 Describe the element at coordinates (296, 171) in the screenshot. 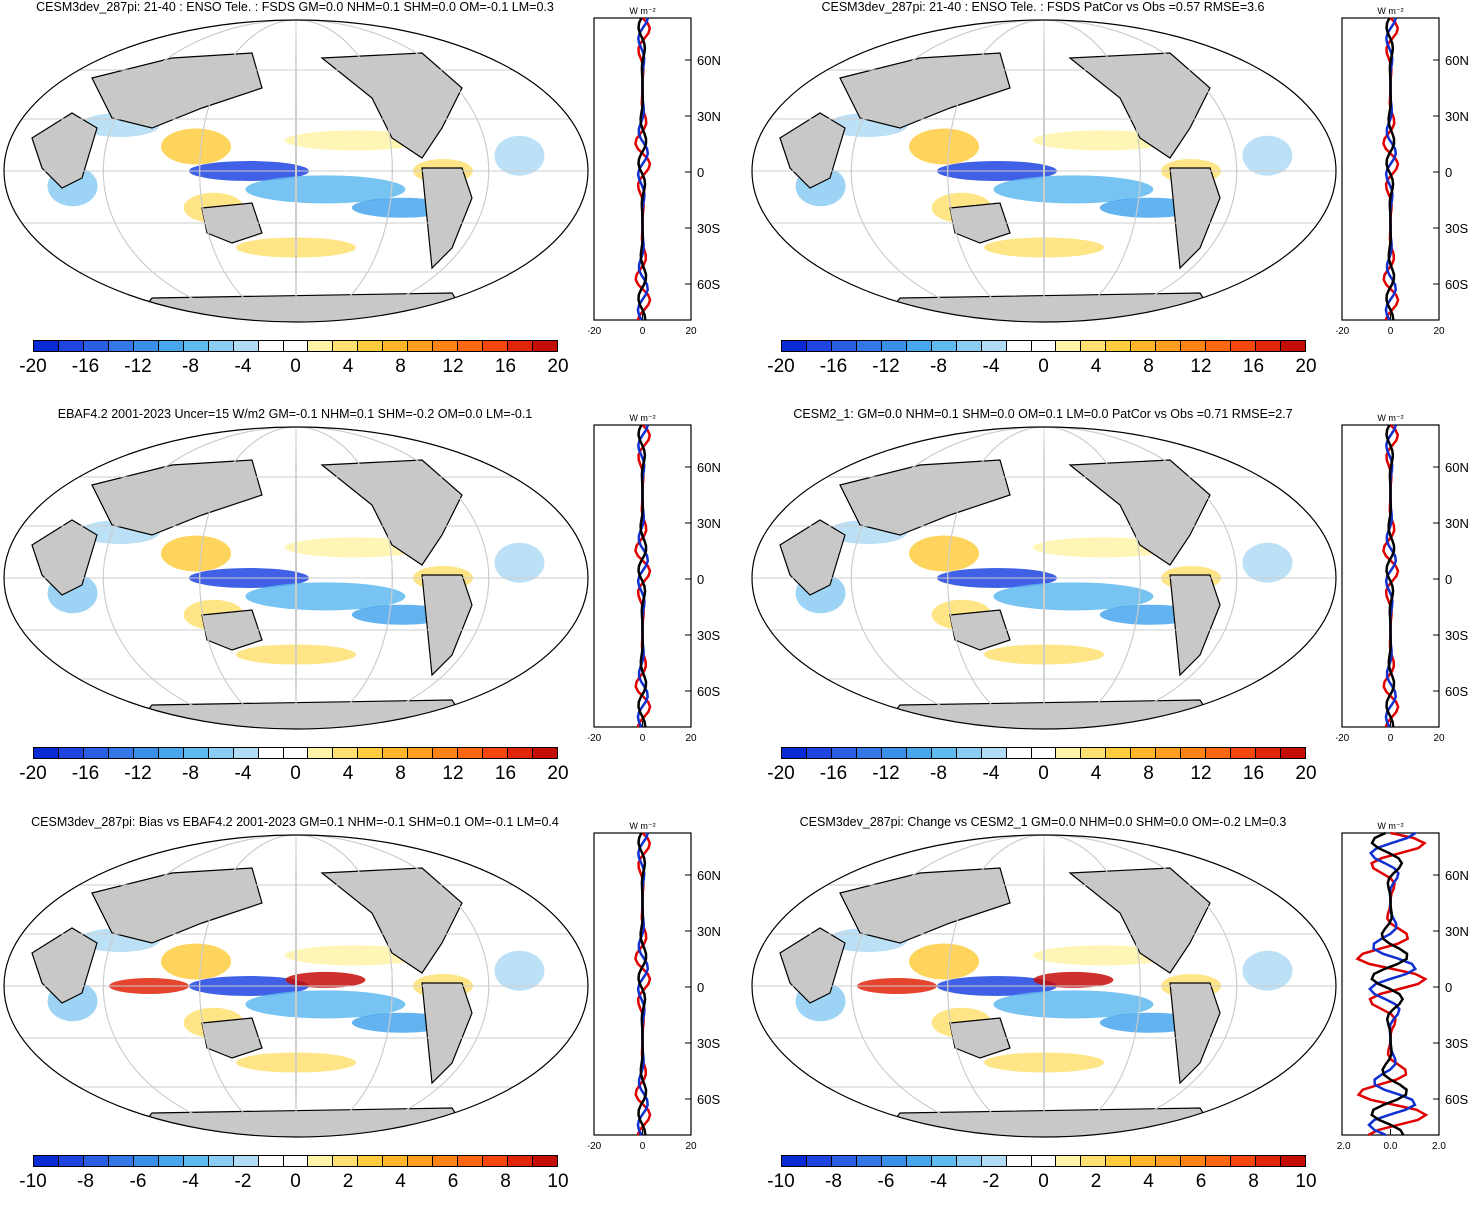

I see `longitude-line` at that location.